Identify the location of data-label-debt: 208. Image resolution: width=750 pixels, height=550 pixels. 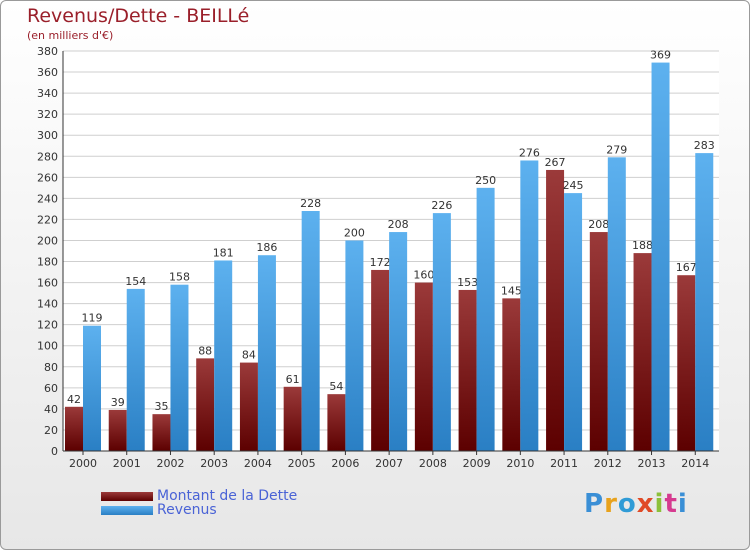
(598, 224).